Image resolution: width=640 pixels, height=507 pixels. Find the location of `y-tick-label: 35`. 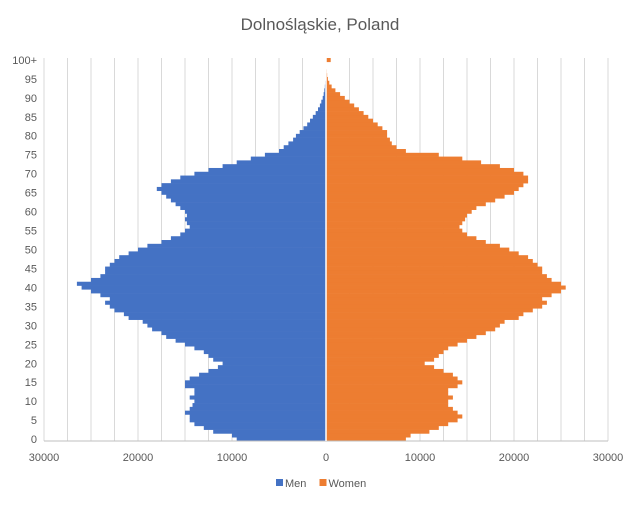

y-tick-label: 35 is located at coordinates (31, 307).